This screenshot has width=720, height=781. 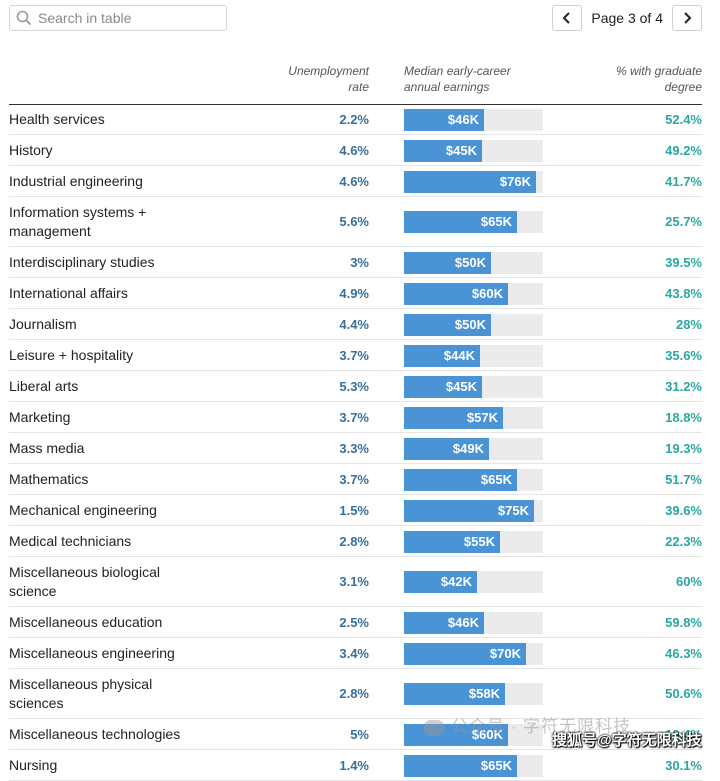 I want to click on major-name: Miscellaneous engineering, so click(x=92, y=653).